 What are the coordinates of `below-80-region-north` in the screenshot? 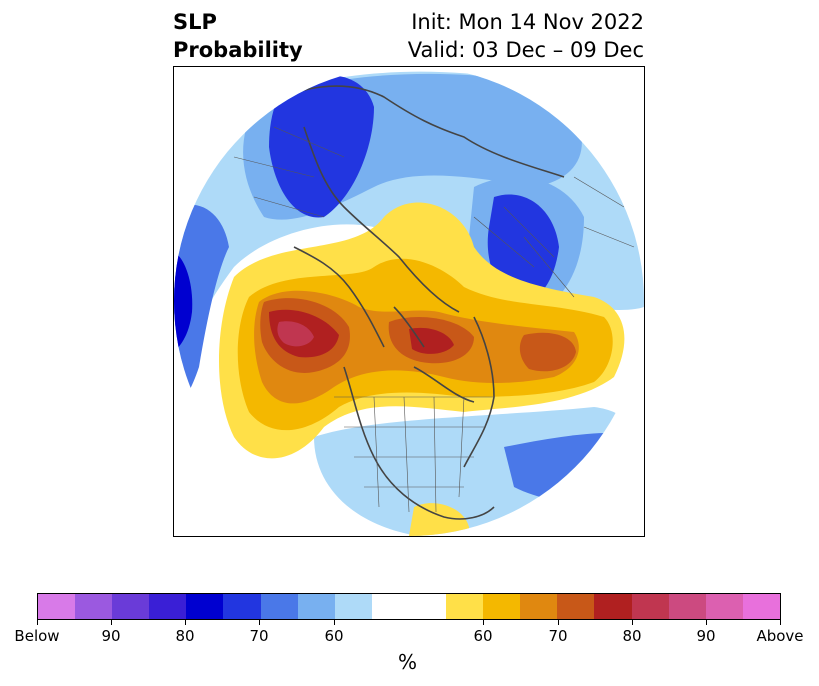 It's located at (321, 146).